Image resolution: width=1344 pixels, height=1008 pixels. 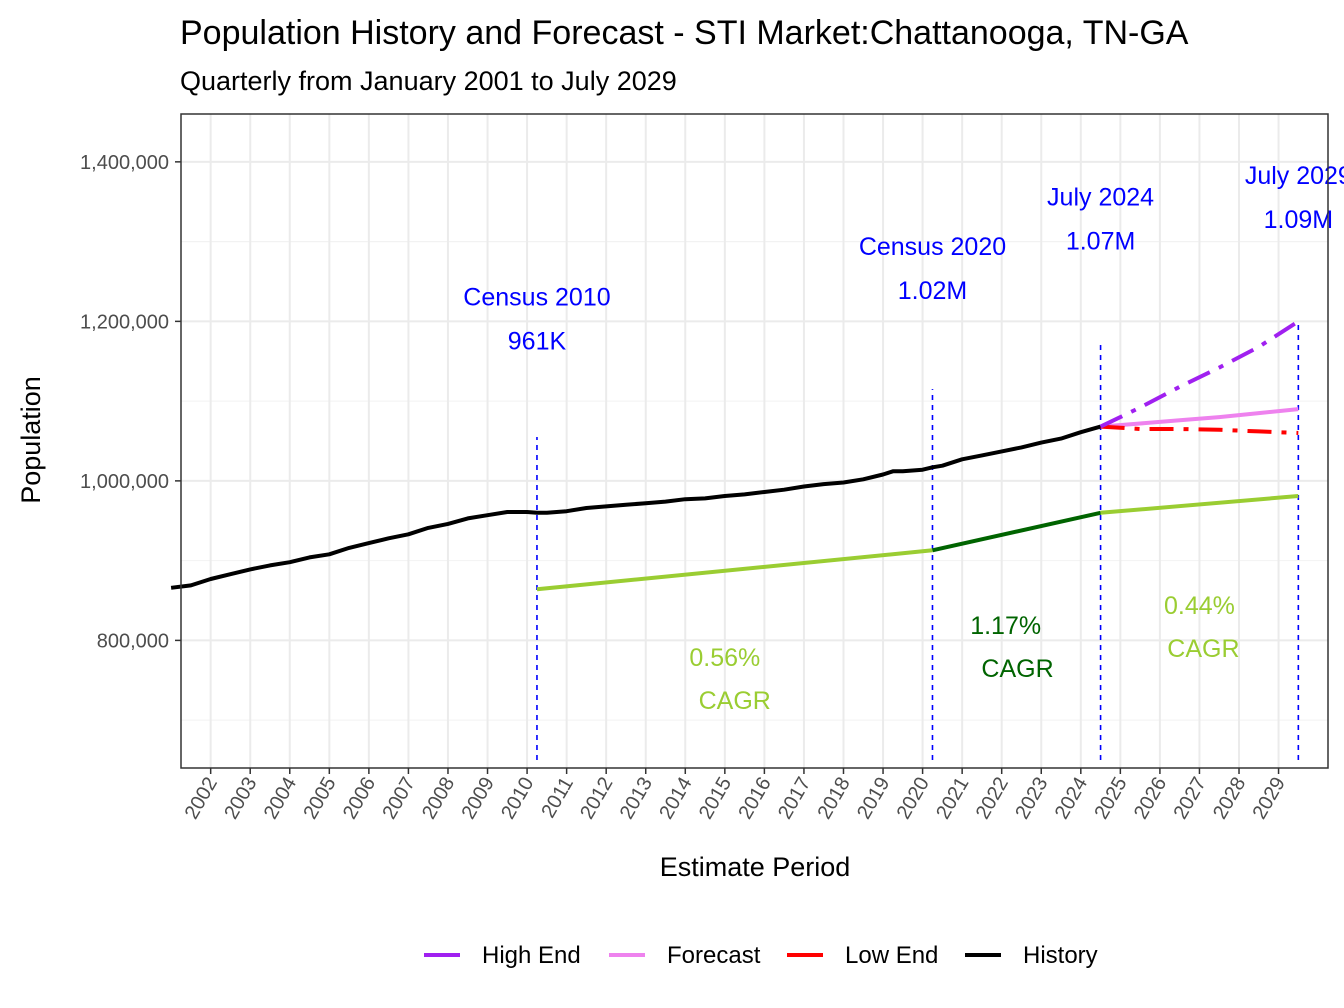 What do you see at coordinates (715, 799) in the screenshot?
I see `x-tick-label: 2015` at bounding box center [715, 799].